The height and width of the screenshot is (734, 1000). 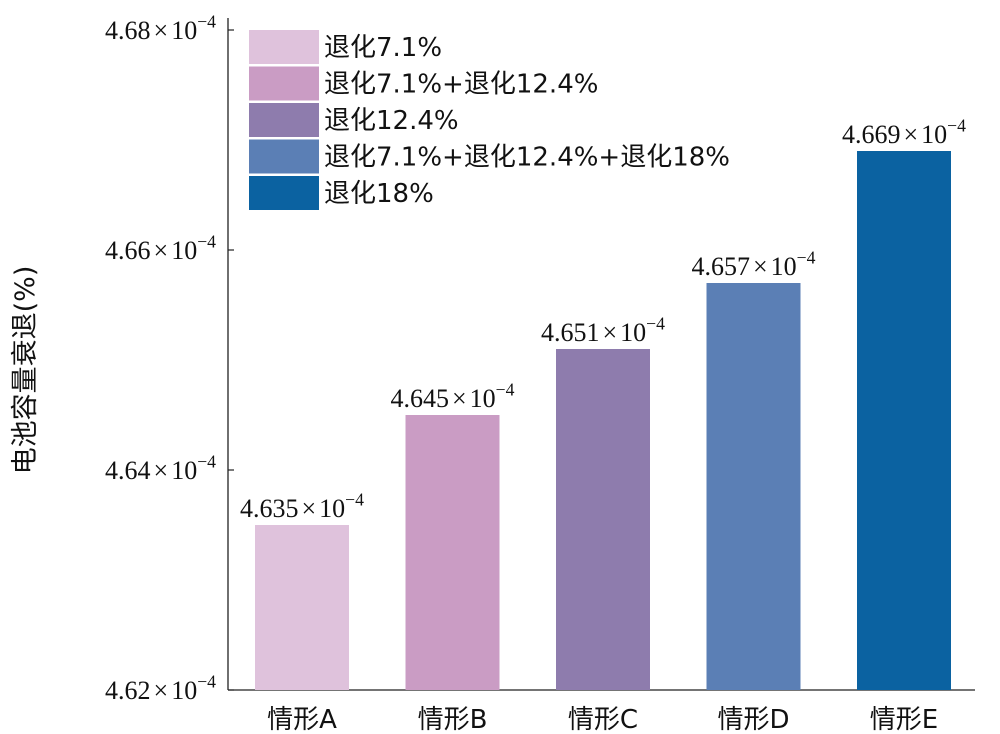 What do you see at coordinates (391, 121) in the screenshot?
I see `legend-label: 退化12.4%` at bounding box center [391, 121].